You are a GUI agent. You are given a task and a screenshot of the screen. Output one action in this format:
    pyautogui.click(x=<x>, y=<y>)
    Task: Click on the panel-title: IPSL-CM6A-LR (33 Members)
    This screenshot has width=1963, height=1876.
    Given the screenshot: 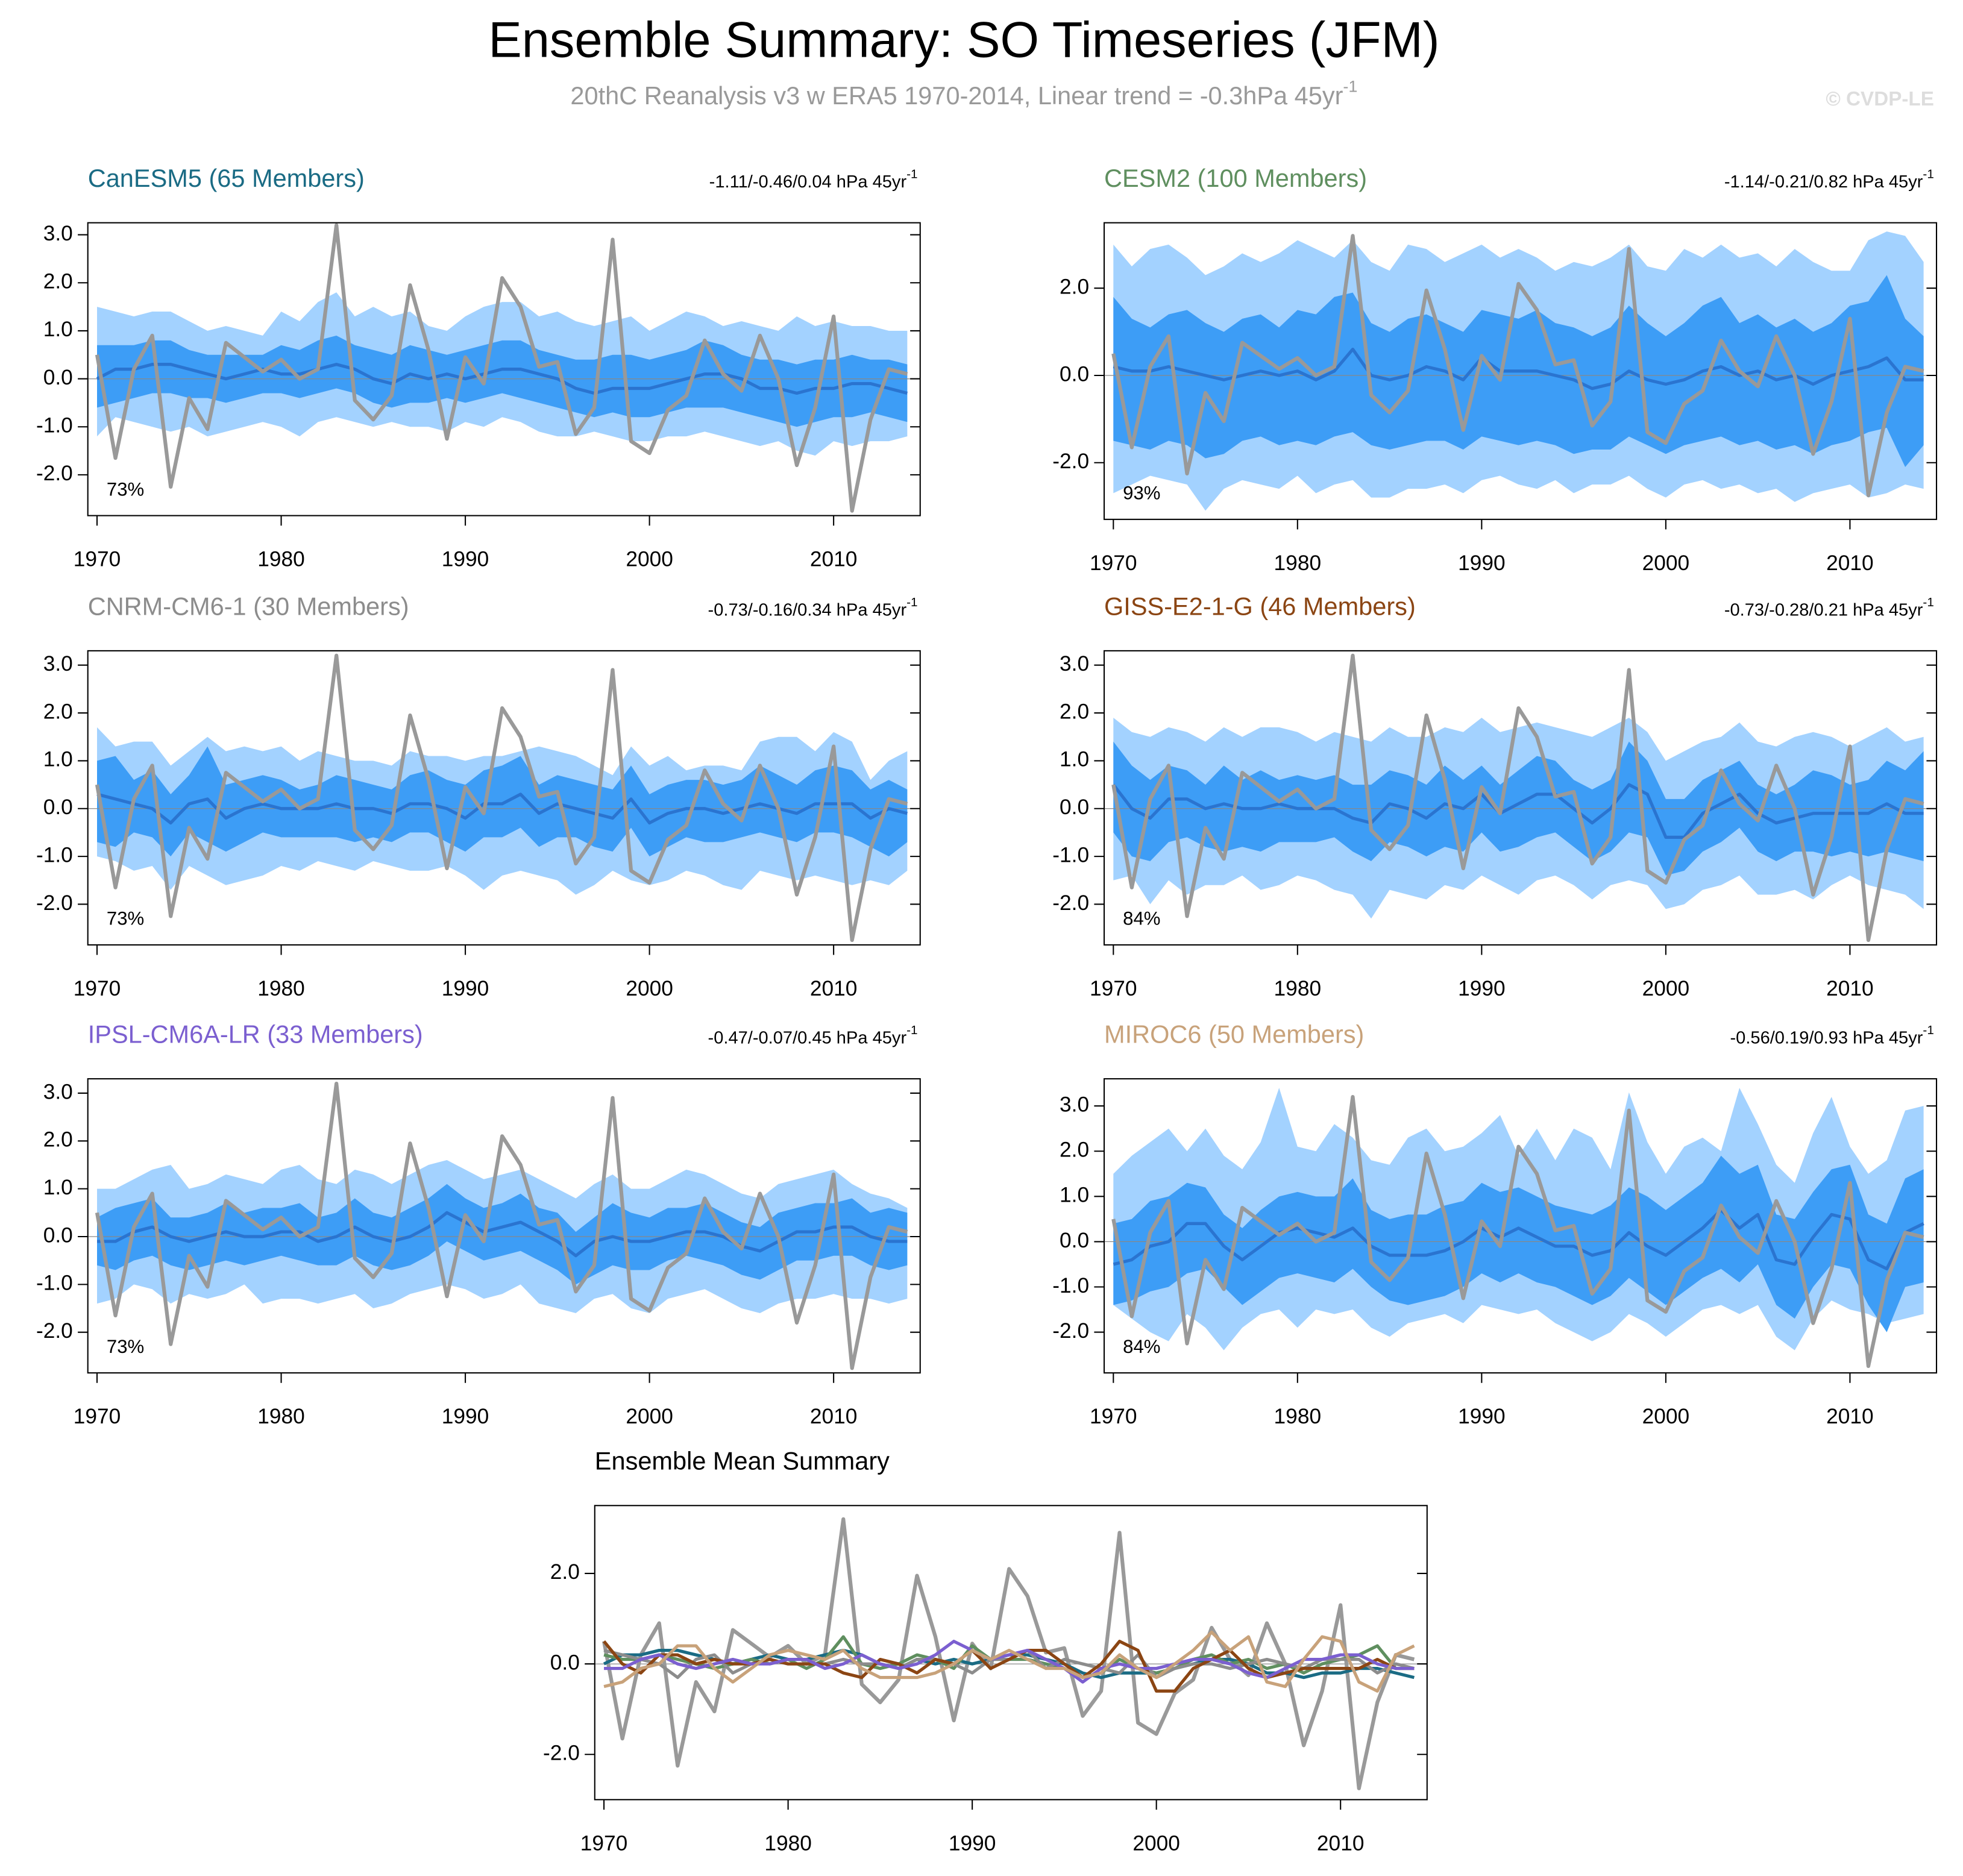 What is the action you would take?
    pyautogui.click(x=255, y=1034)
    